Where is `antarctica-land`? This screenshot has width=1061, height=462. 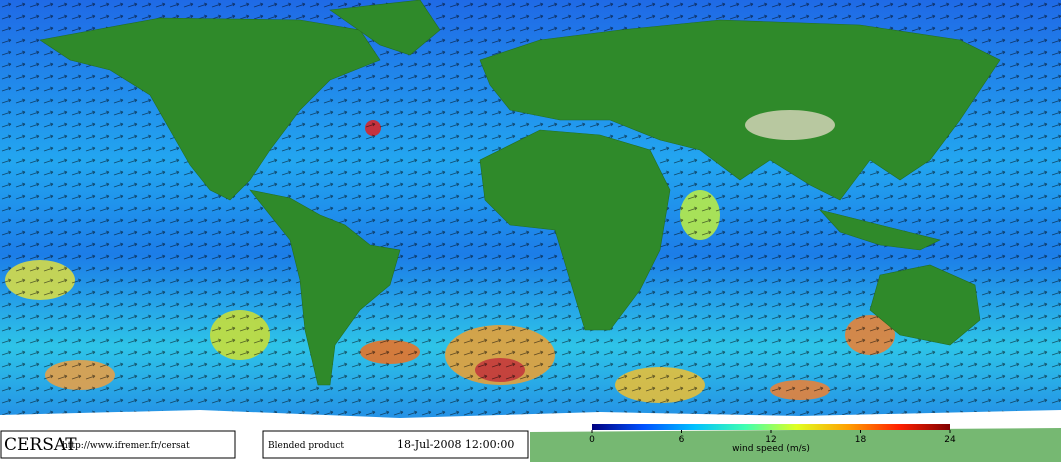
antarctica-land is located at coordinates (795, 445).